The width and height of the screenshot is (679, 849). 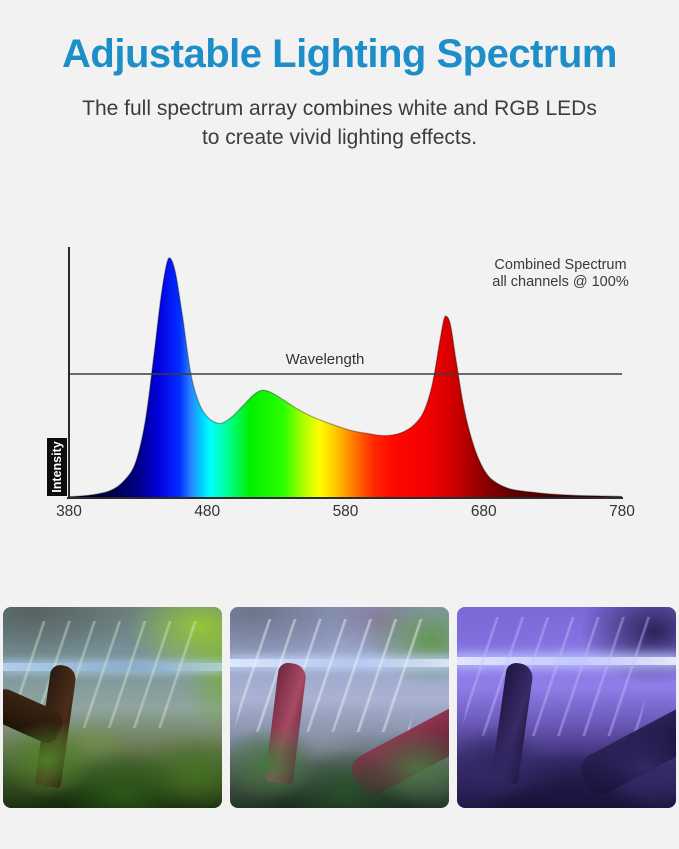 What do you see at coordinates (339, 137) in the screenshot?
I see `subtitle-line-2: to create vivid lighting effects.` at bounding box center [339, 137].